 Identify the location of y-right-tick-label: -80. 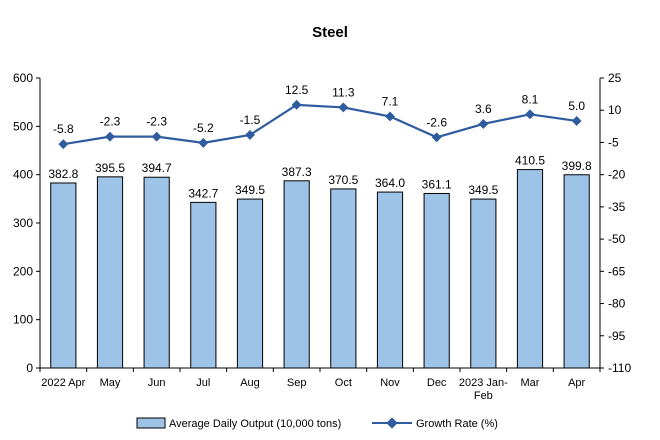
(617, 304).